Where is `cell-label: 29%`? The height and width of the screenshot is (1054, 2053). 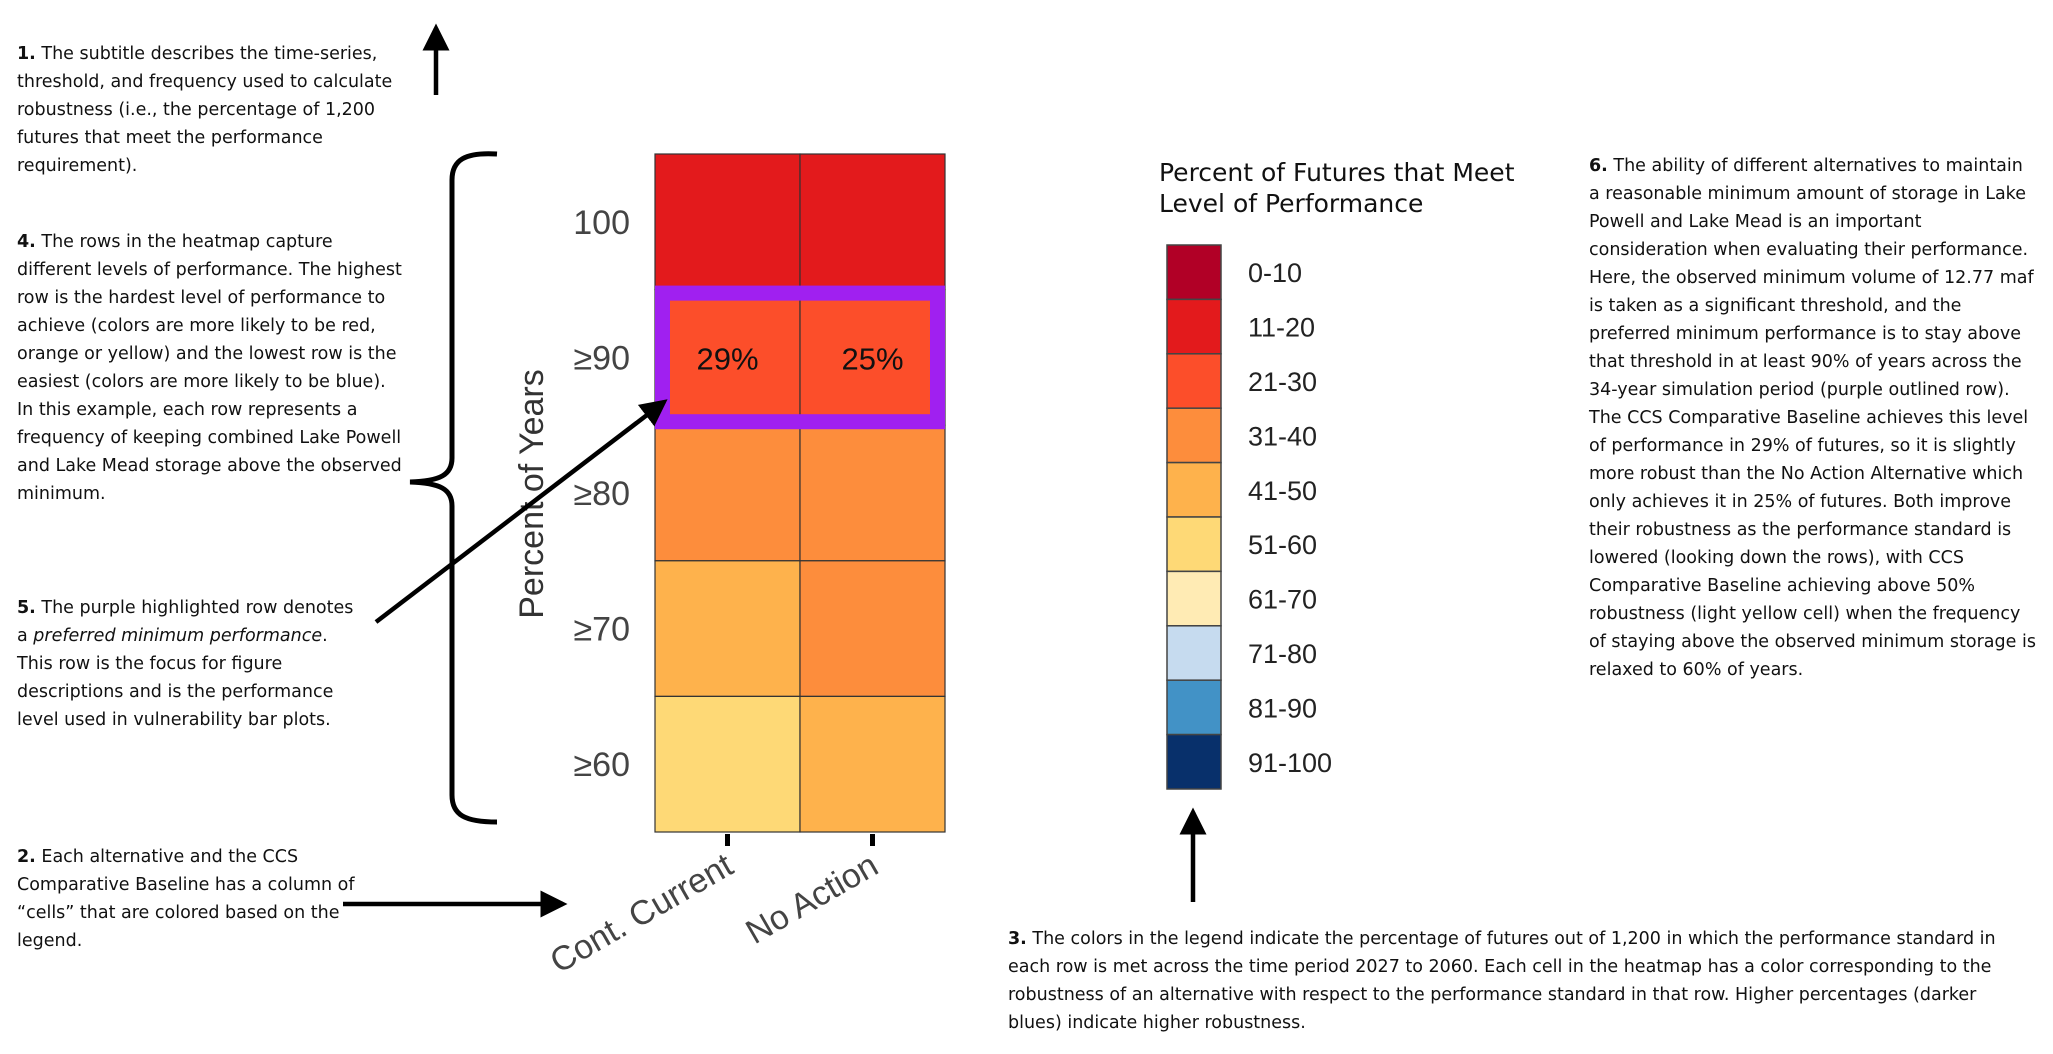
cell-label: 29% is located at coordinates (727, 358).